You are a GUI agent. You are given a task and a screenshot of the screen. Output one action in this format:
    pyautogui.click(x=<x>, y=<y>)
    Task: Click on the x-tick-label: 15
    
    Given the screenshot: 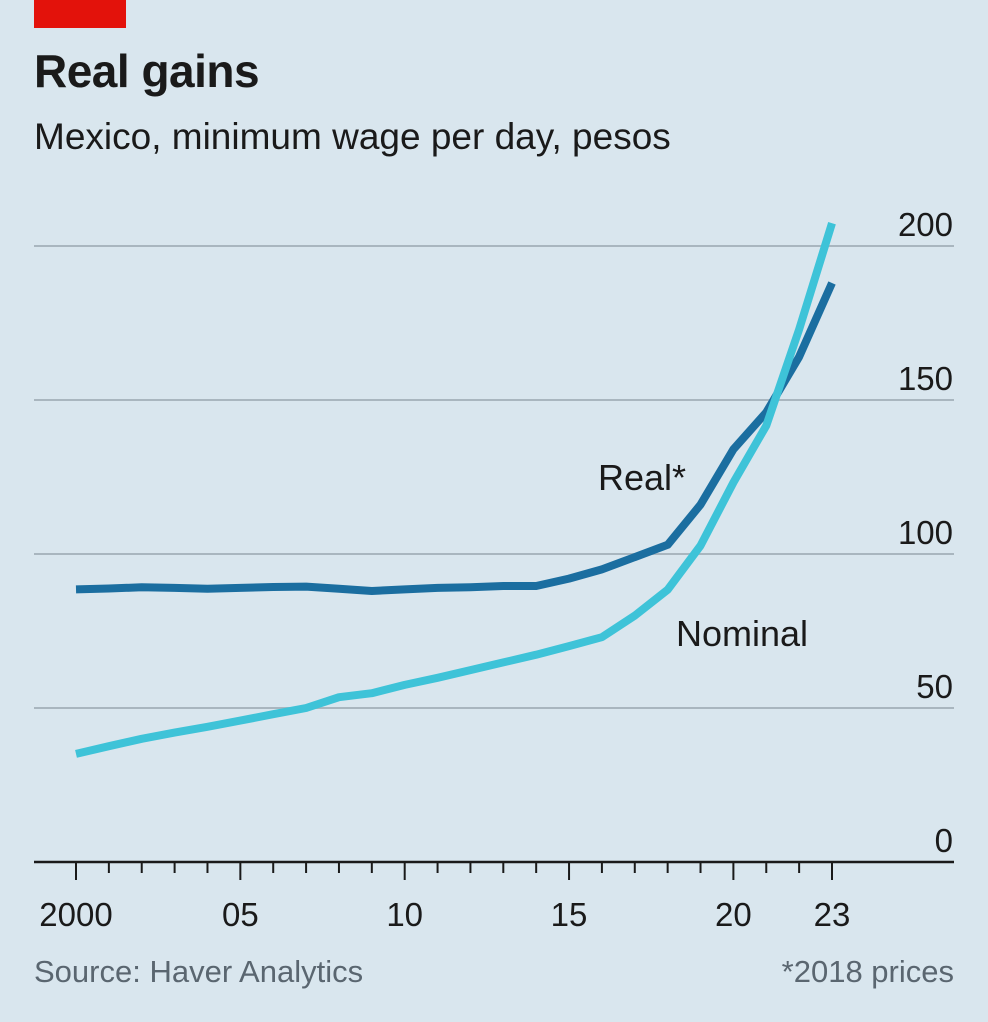 What is the action you would take?
    pyautogui.click(x=569, y=914)
    